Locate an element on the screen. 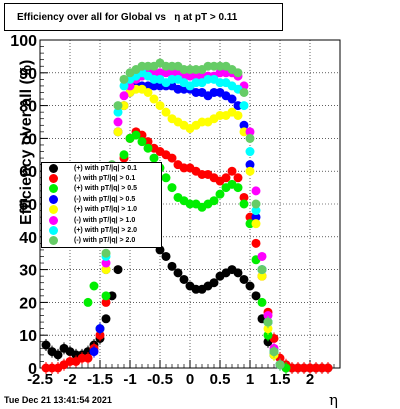 Image resolution: width=400 pixels, height=409 pixels. y-tick-label: 80 is located at coordinates (28, 107).